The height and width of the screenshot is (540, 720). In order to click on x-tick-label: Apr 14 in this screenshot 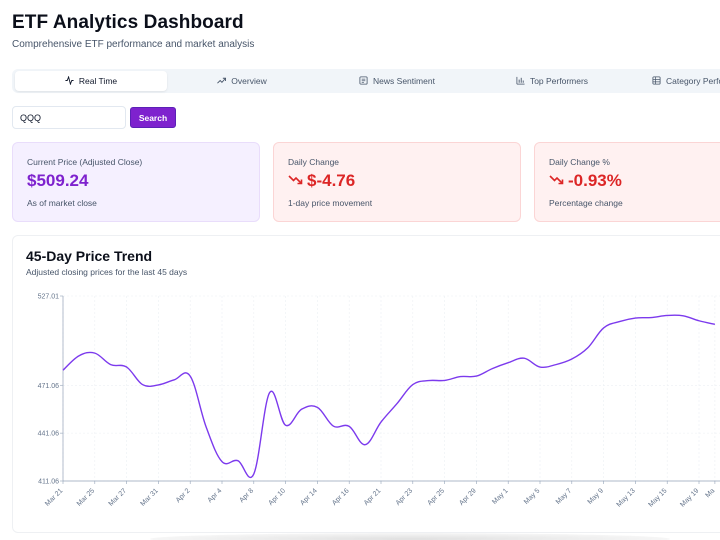, I will do `click(309, 497)`.